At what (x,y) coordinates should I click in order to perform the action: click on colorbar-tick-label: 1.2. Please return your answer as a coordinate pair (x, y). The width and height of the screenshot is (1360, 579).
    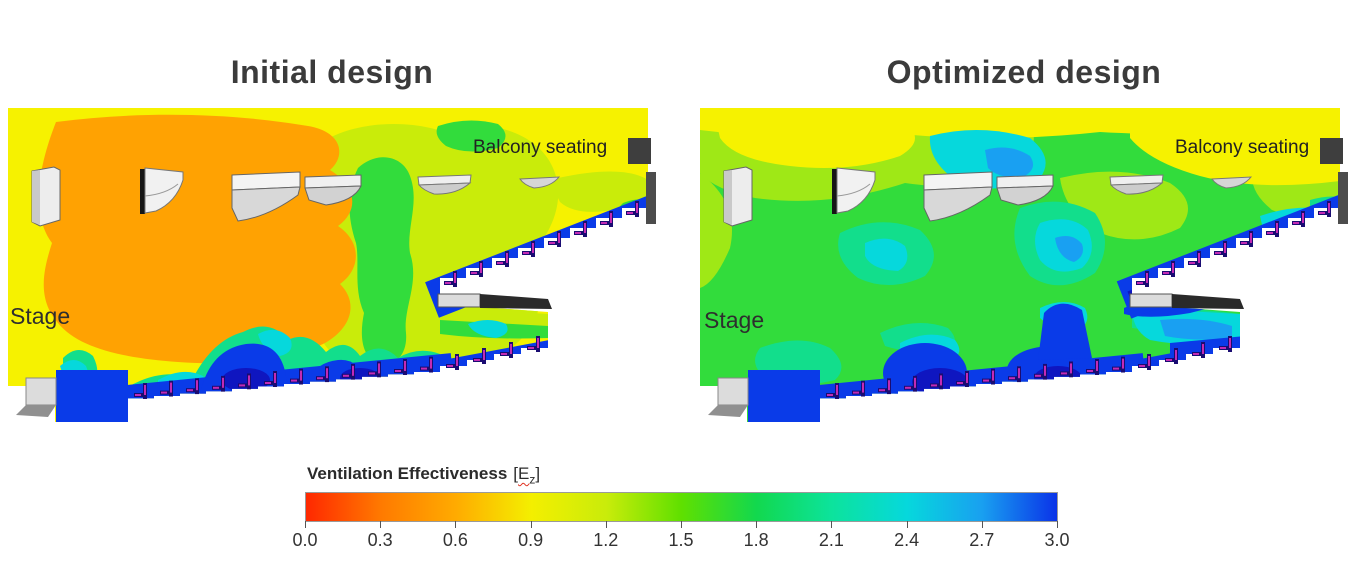
    Looking at the image, I should click on (606, 540).